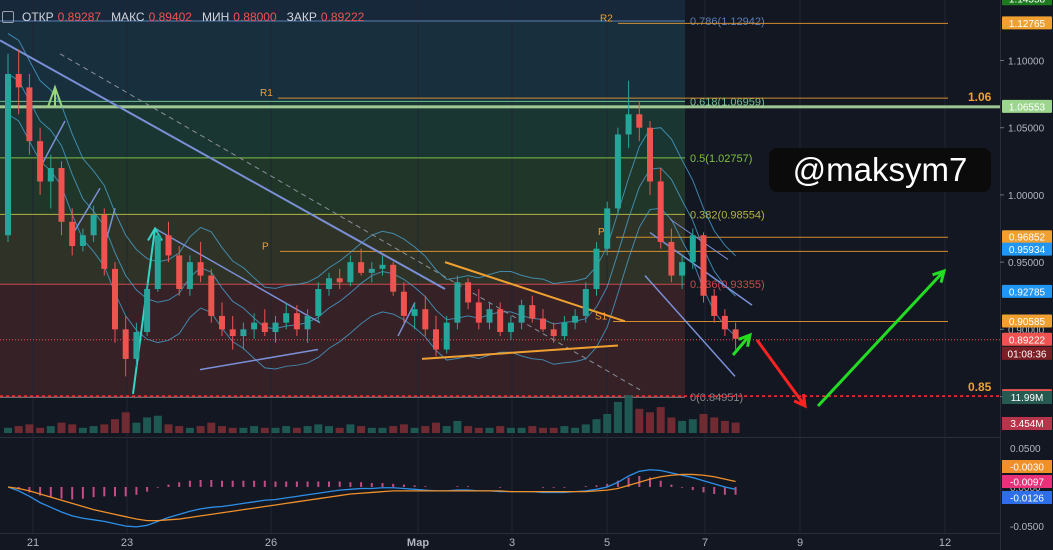  What do you see at coordinates (699, 239) in the screenshot?
I see `desc-channel-mid` at bounding box center [699, 239].